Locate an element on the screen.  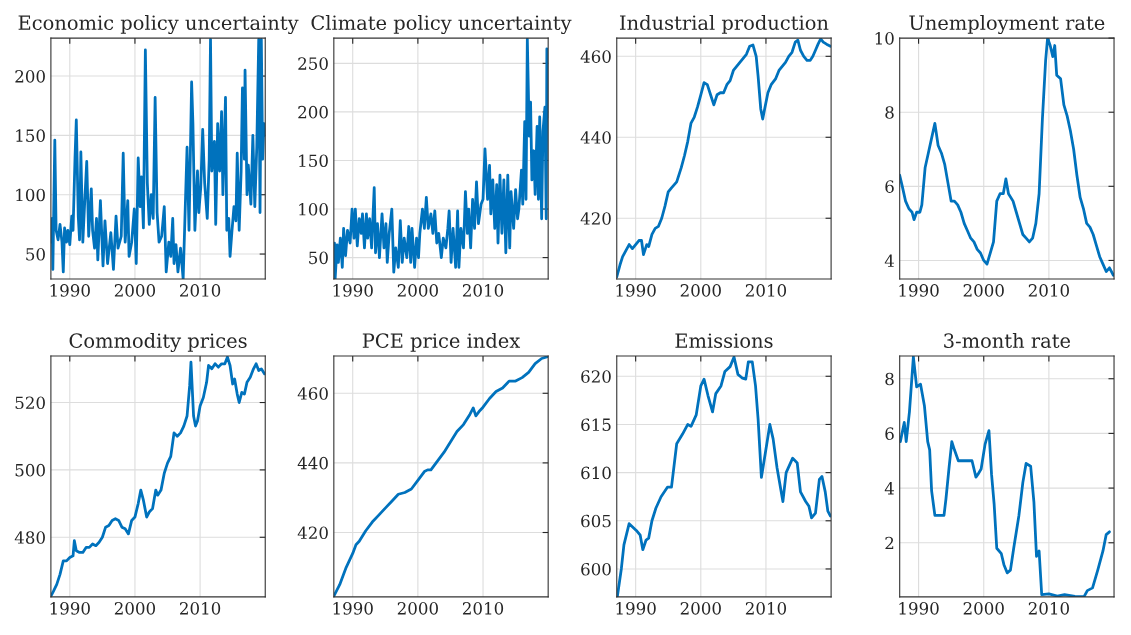
chart-title: Economic policy uncertainty is located at coordinates (158, 24).